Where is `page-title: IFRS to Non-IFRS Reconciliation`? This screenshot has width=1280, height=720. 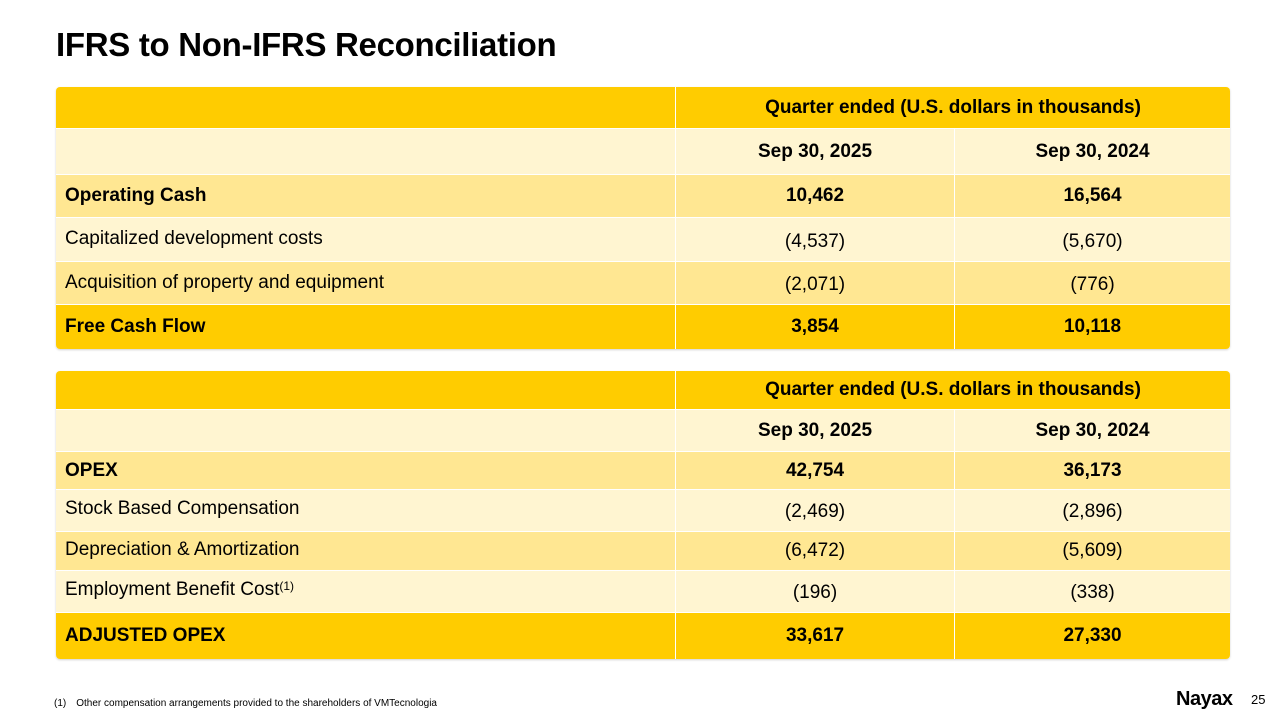
page-title: IFRS to Non-IFRS Reconciliation is located at coordinates (306, 44).